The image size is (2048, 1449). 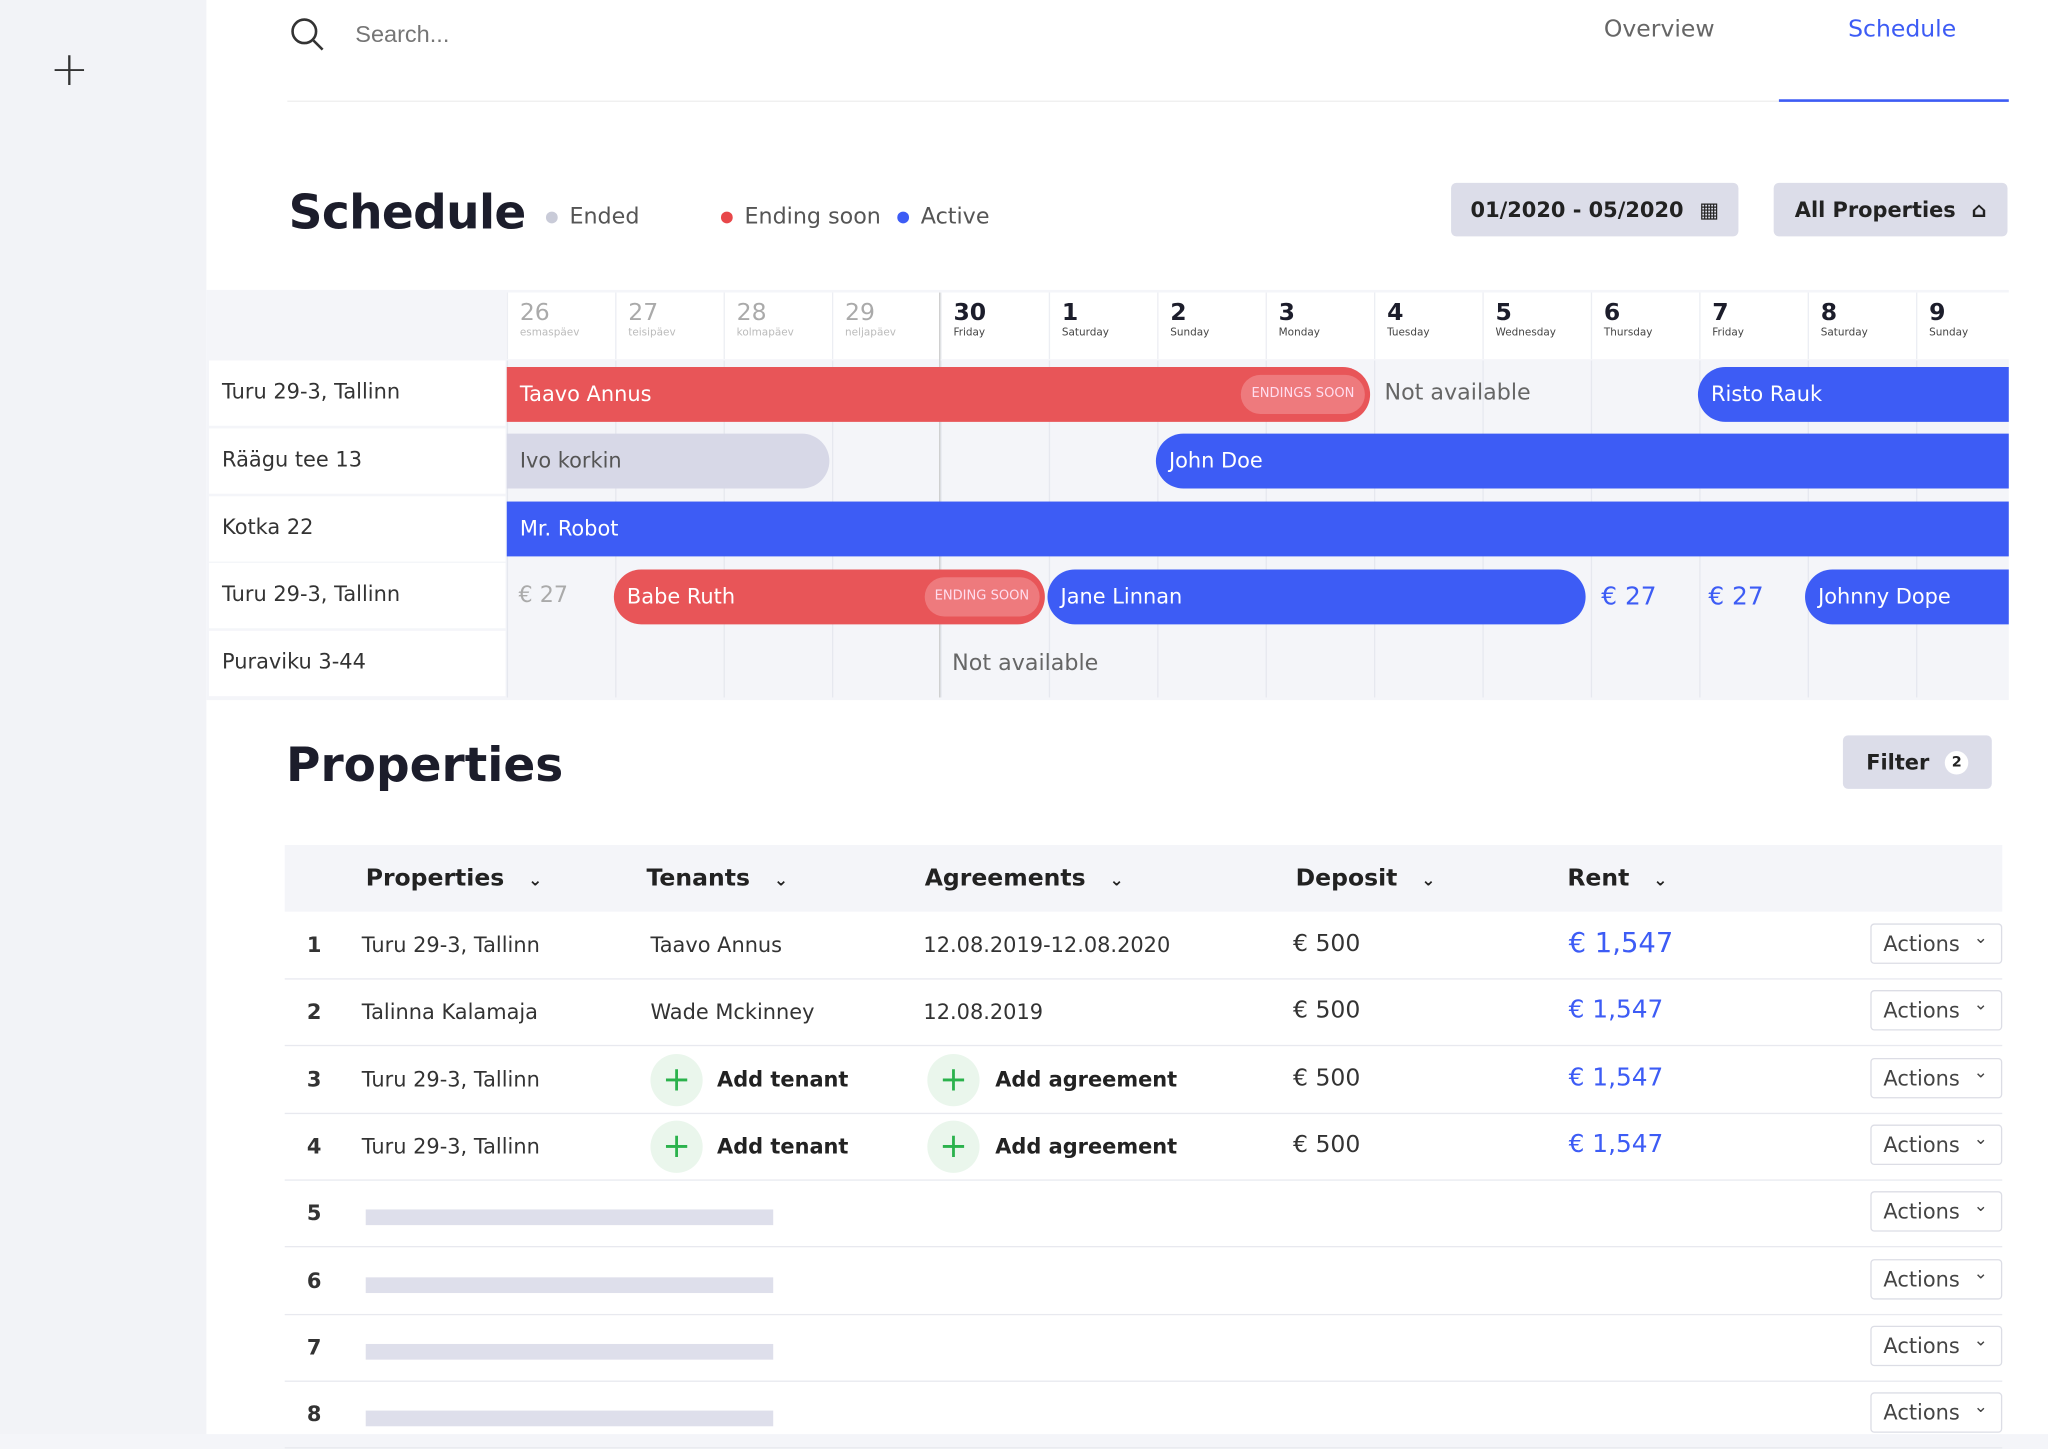 What do you see at coordinates (1143, 1281) in the screenshot?
I see `table-row: 6 Actions ⌄` at bounding box center [1143, 1281].